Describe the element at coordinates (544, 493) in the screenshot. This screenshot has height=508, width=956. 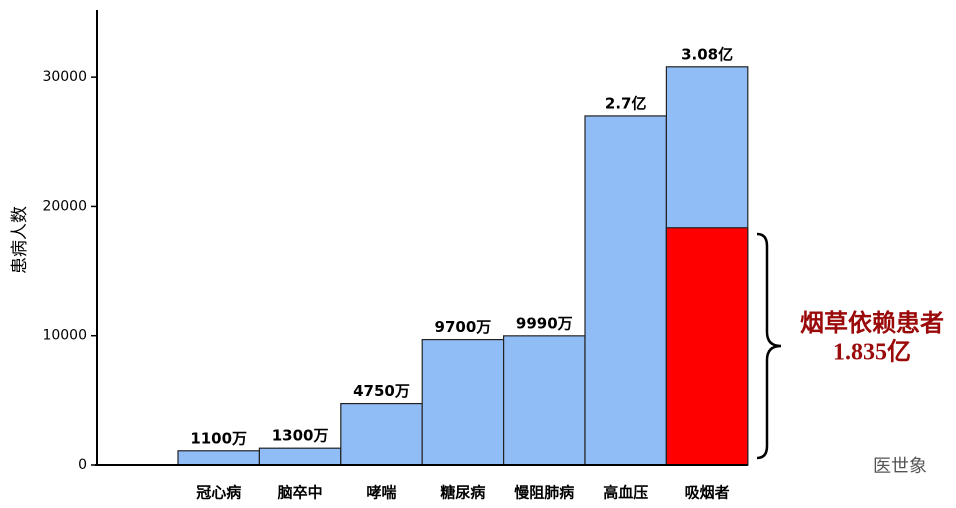
I see `x-tick-label: 慢阻肺病` at that location.